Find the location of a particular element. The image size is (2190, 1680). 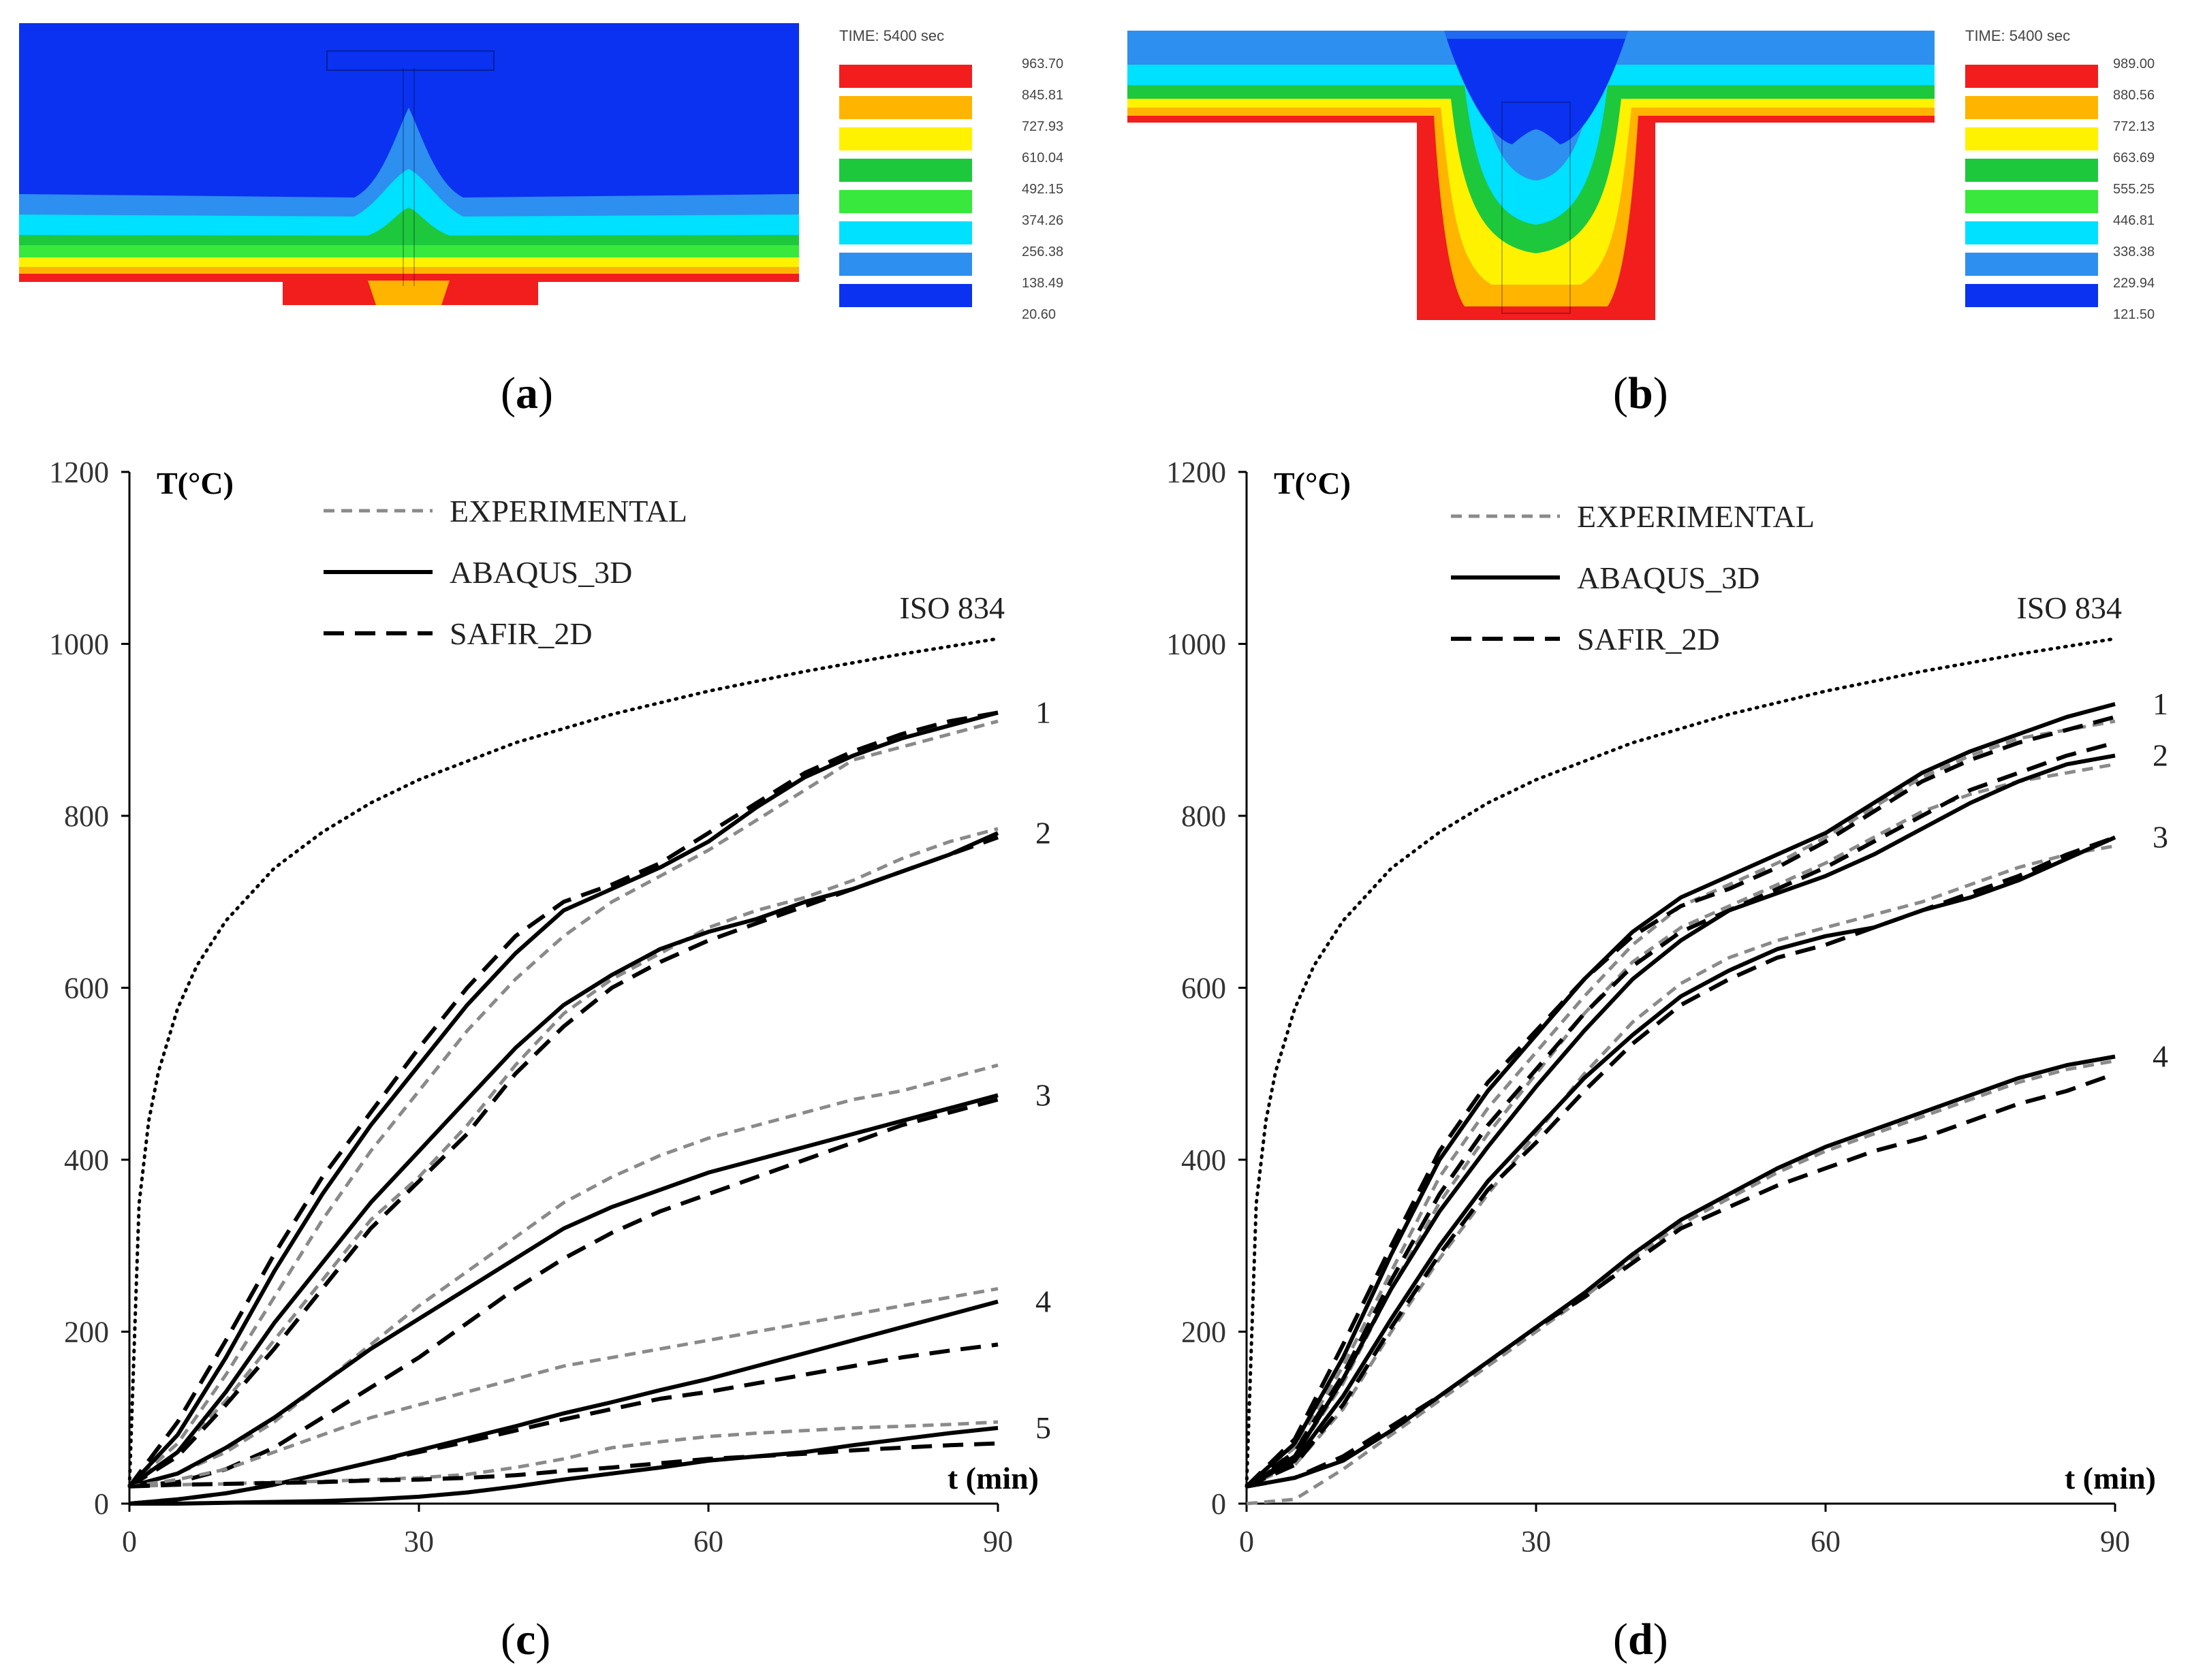

y-tick-label: 800 is located at coordinates (1203, 816).